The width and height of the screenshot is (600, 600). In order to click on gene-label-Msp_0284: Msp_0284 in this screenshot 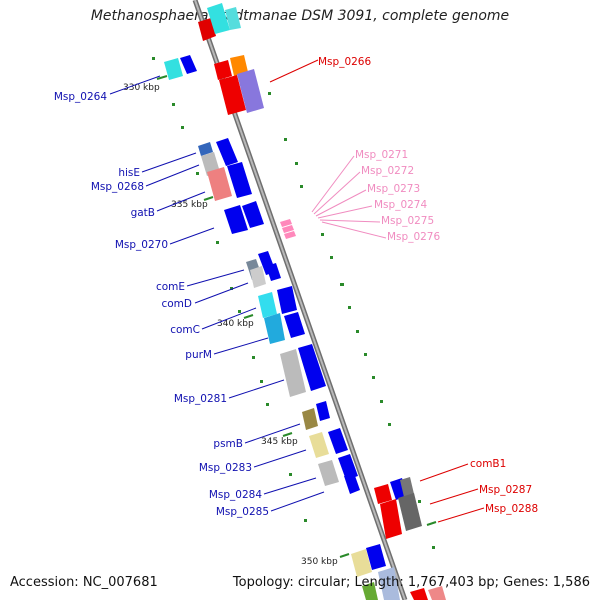, I will do `click(235, 495)`.